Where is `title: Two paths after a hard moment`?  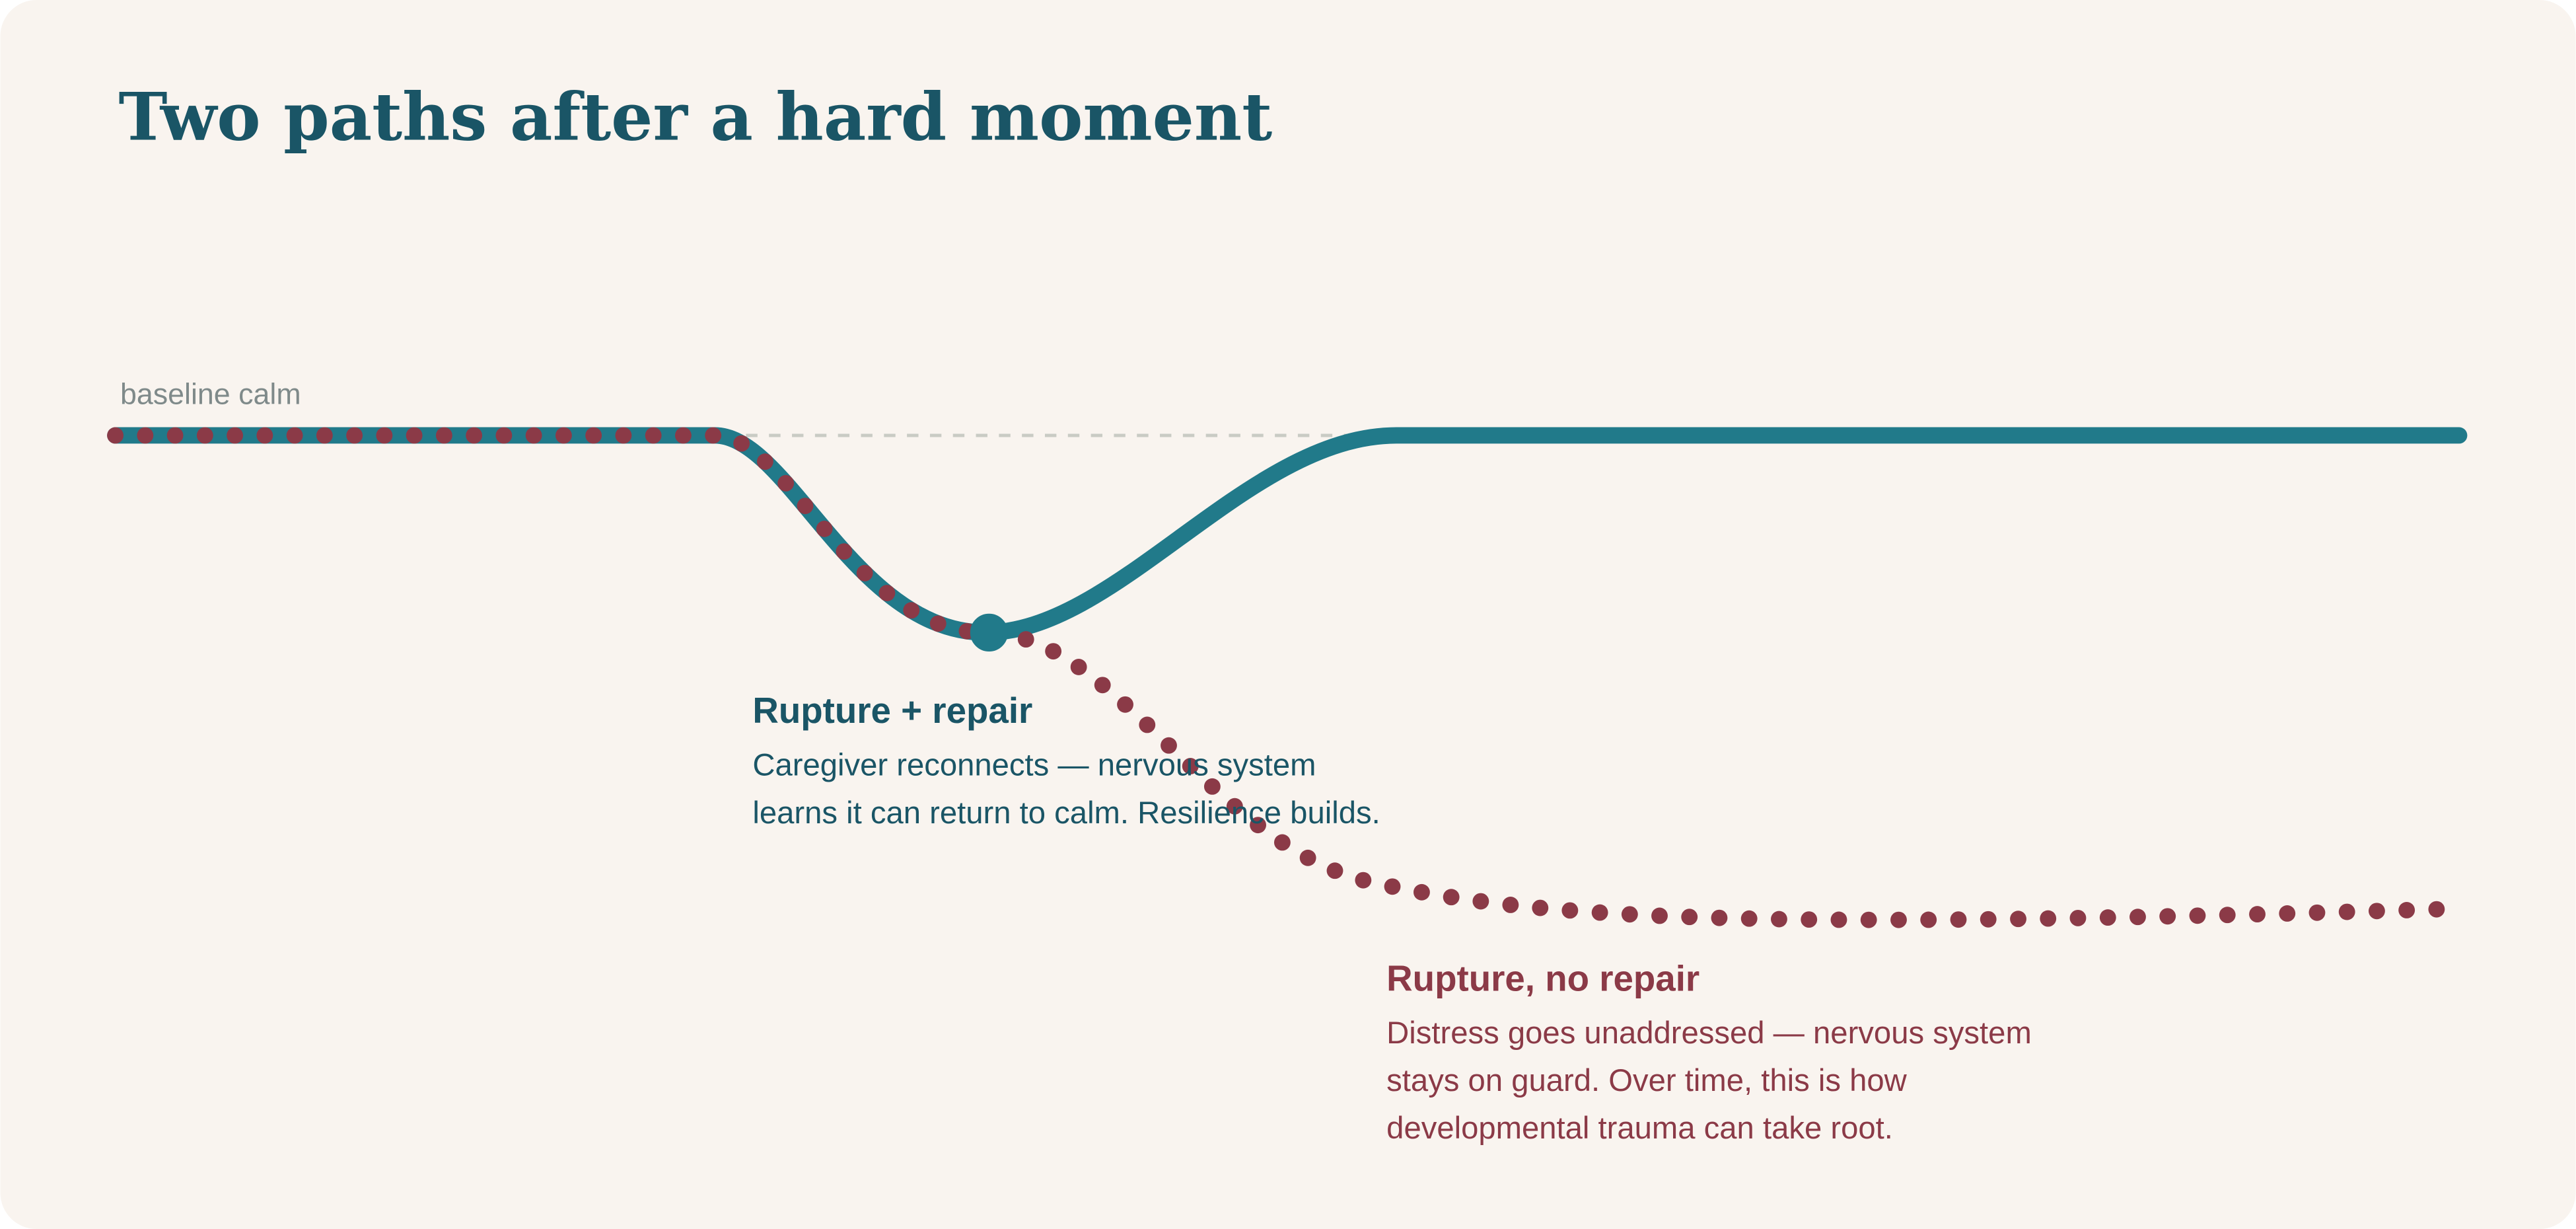 title: Two paths after a hard moment is located at coordinates (696, 117).